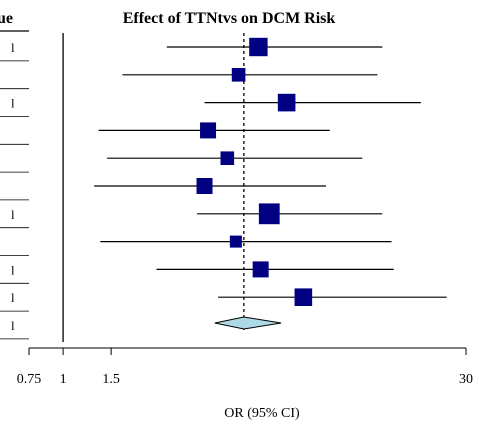 This screenshot has height=425, width=479. I want to click on x-tick-label: 30, so click(466, 379).